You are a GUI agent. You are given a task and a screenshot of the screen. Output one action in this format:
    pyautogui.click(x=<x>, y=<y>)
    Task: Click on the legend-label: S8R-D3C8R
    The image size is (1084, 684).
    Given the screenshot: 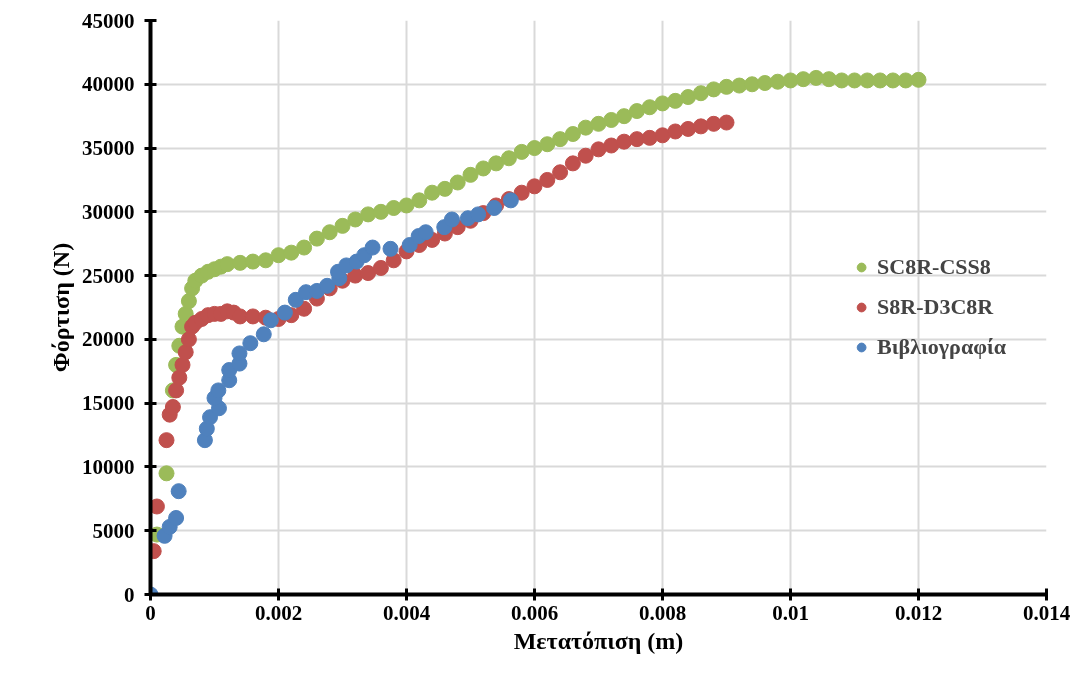 What is the action you would take?
    pyautogui.click(x=935, y=307)
    